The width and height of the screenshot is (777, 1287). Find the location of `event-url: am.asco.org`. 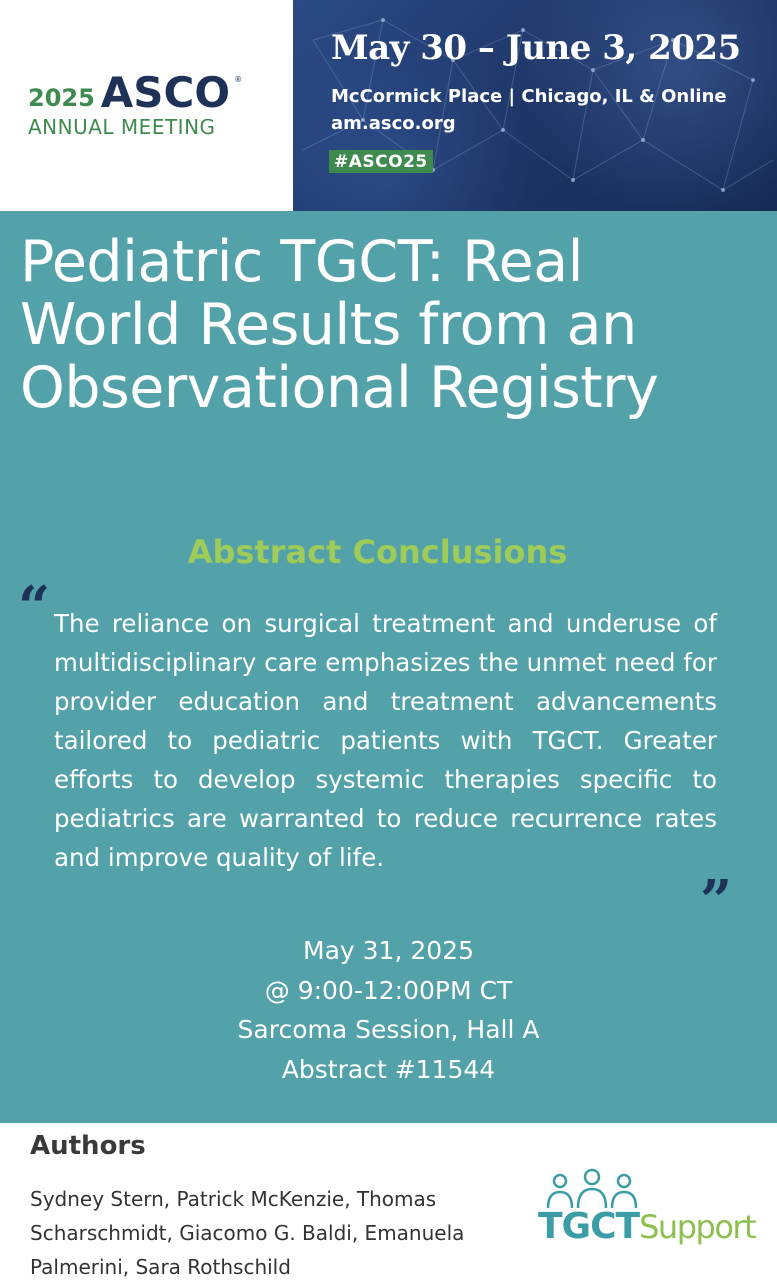

event-url: am.asco.org is located at coordinates (393, 123).